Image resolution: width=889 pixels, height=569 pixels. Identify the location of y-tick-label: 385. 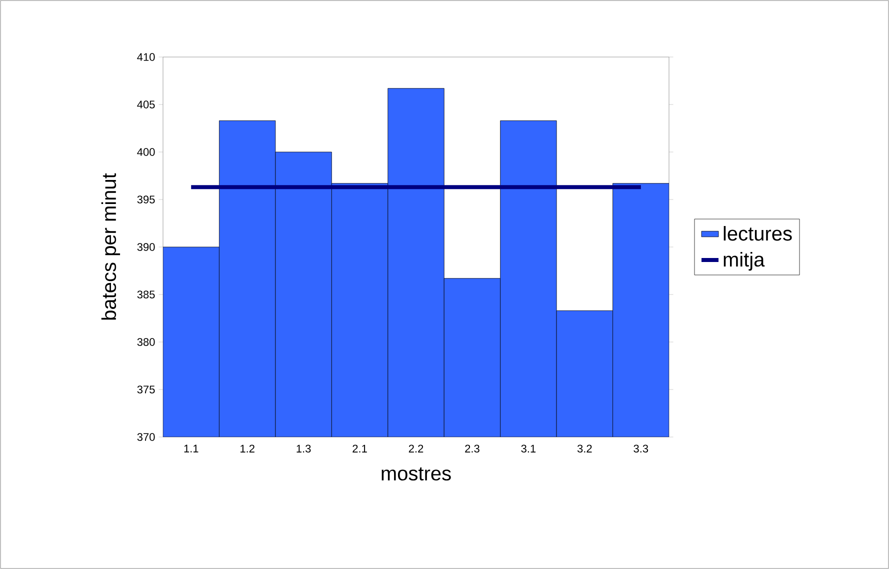
(146, 294).